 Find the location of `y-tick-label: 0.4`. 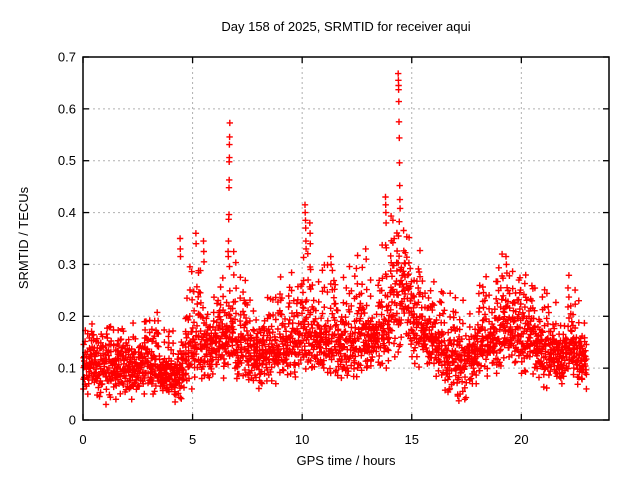

y-tick-label: 0.4 is located at coordinates (67, 212).